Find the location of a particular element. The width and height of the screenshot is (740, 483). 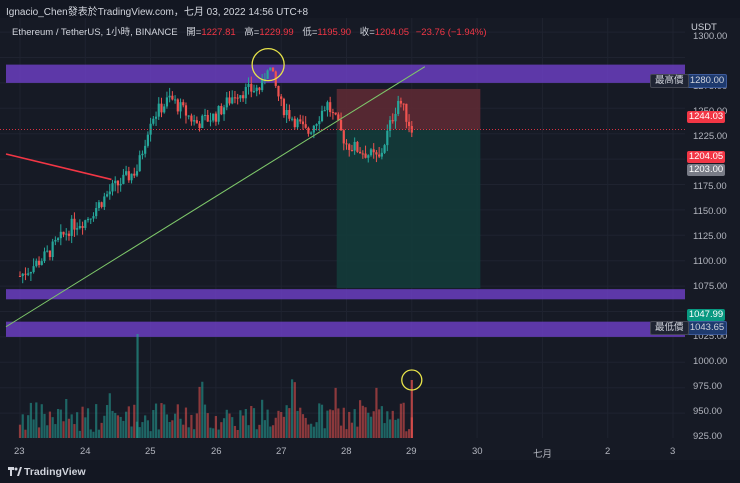

time-tick: 29 is located at coordinates (411, 451).